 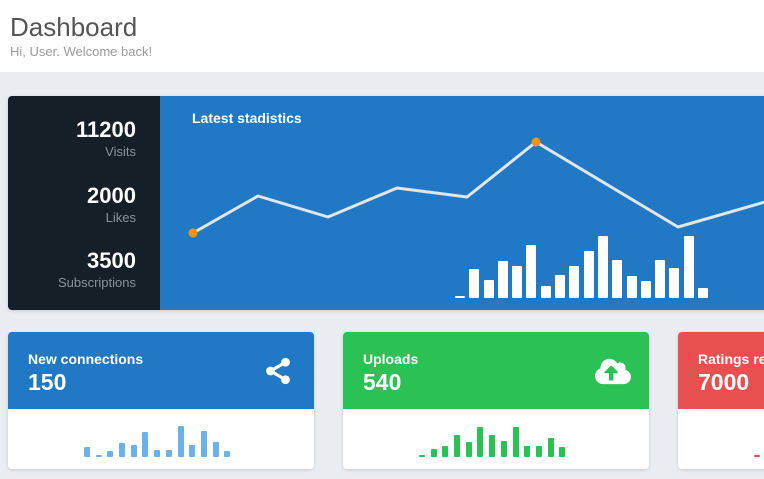 I want to click on likes-value: 2000, so click(x=111, y=195).